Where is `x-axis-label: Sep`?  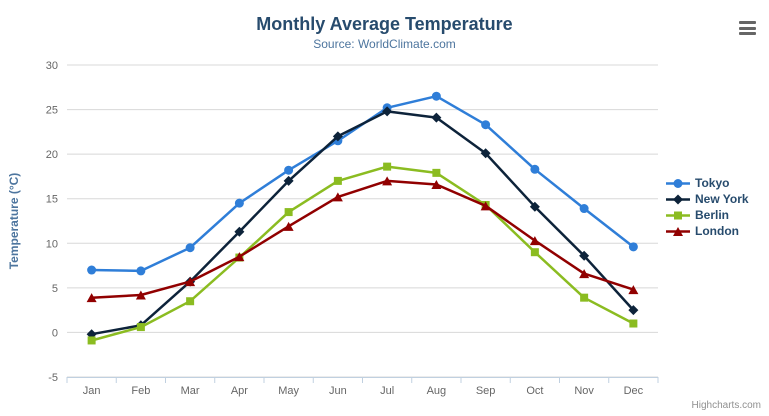
x-axis-label: Sep is located at coordinates (486, 391).